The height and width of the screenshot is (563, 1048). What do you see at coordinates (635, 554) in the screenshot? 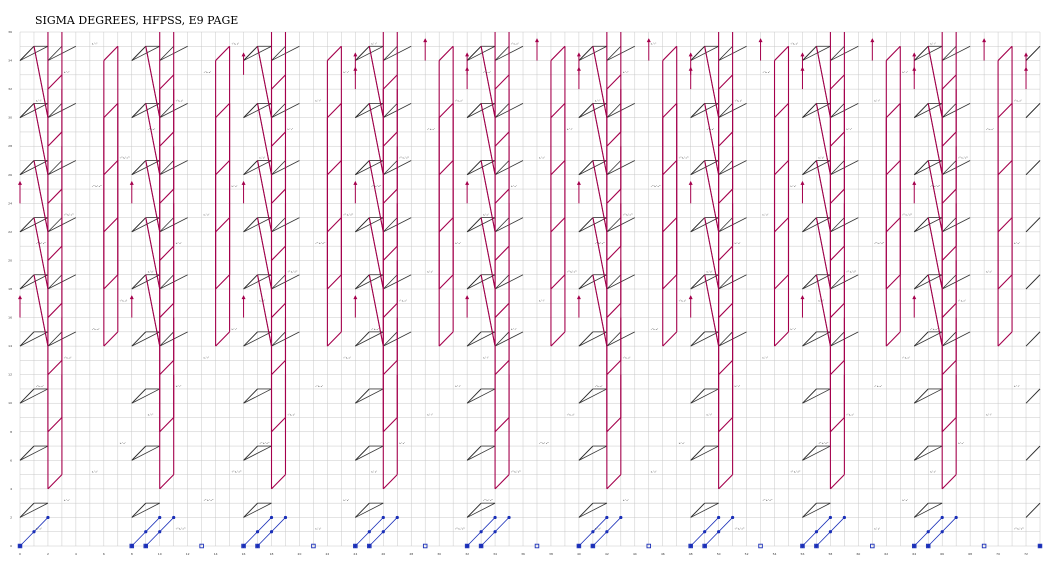
I see `x-tick-label: 44` at bounding box center [635, 554].